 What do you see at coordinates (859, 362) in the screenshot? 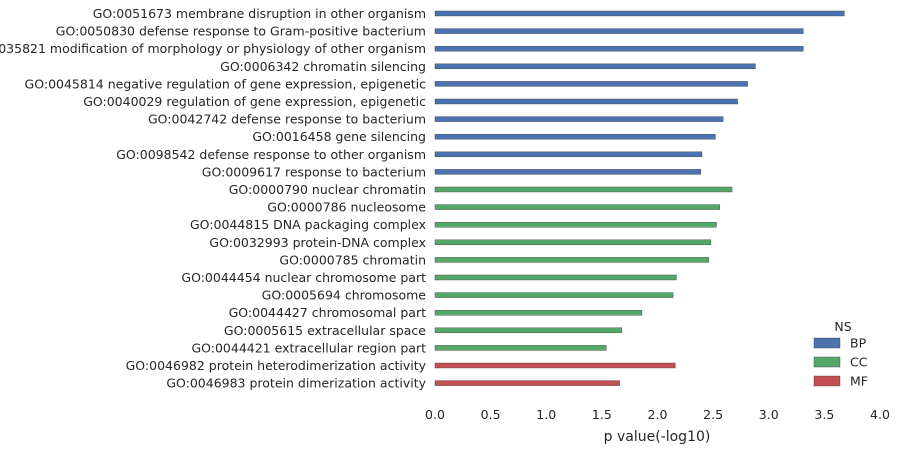
I see `legend-label-cc: CC` at bounding box center [859, 362].